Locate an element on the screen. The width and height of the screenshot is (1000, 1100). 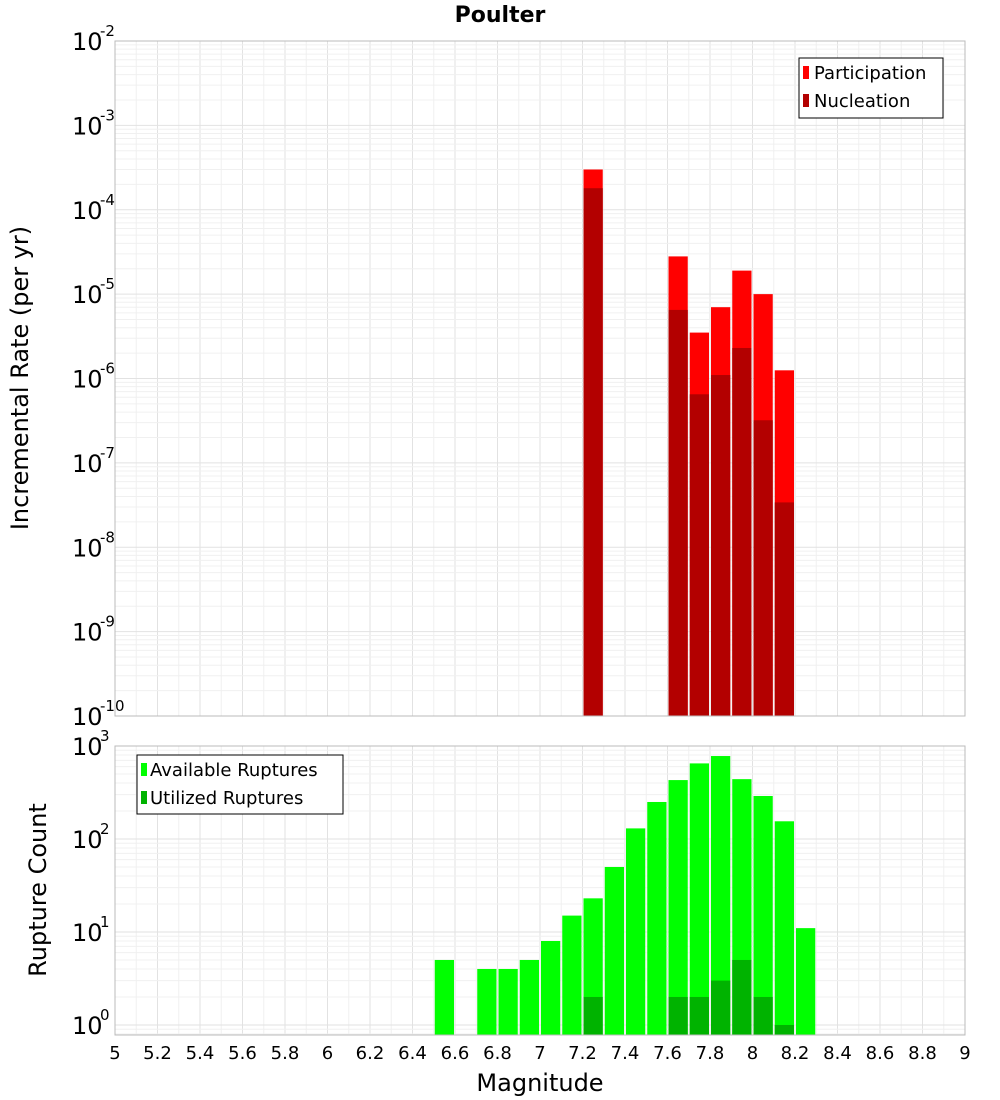
x-tick-label: 6 is located at coordinates (327, 1053).